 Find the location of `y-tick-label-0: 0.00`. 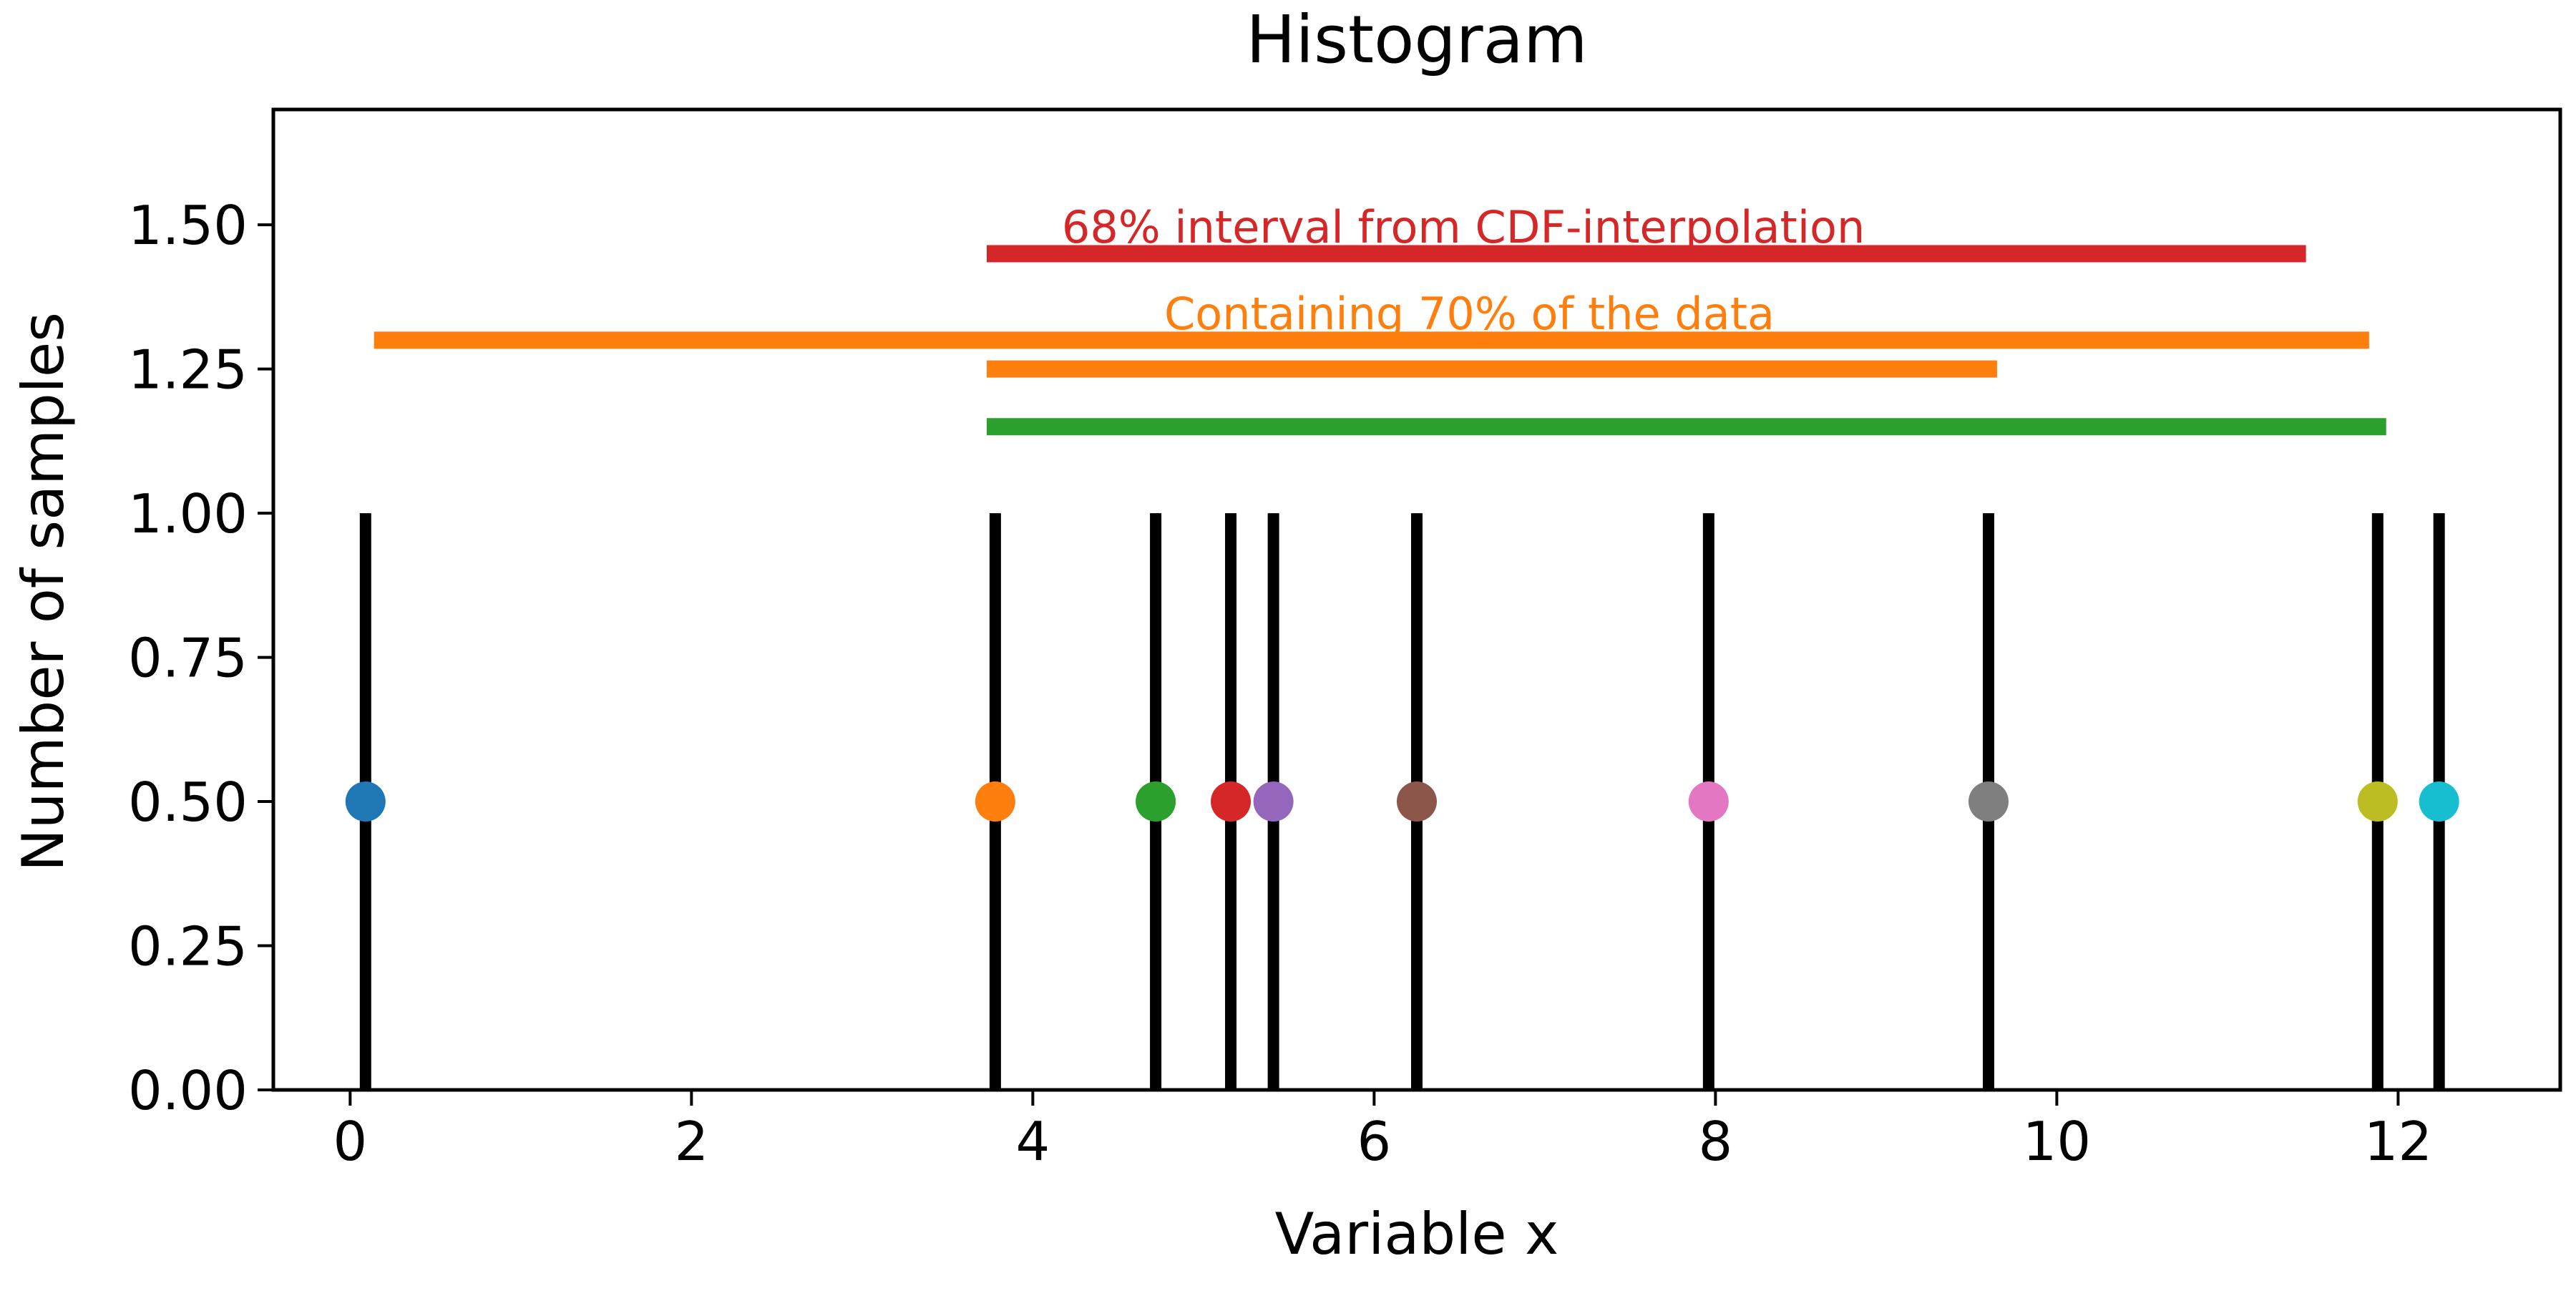

y-tick-label-0: 0.00 is located at coordinates (188, 1090).